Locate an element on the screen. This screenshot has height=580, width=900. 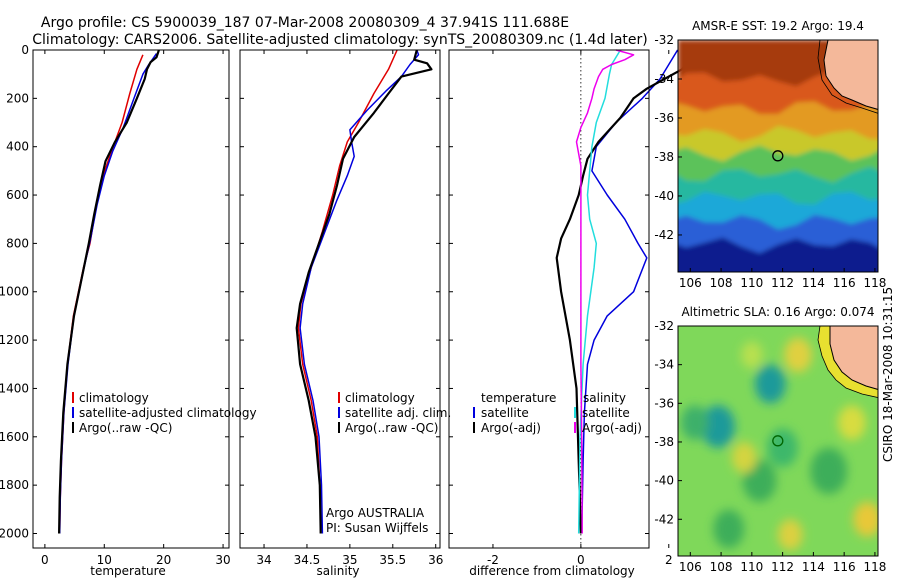
sla-map-frame is located at coordinates (778, 441).